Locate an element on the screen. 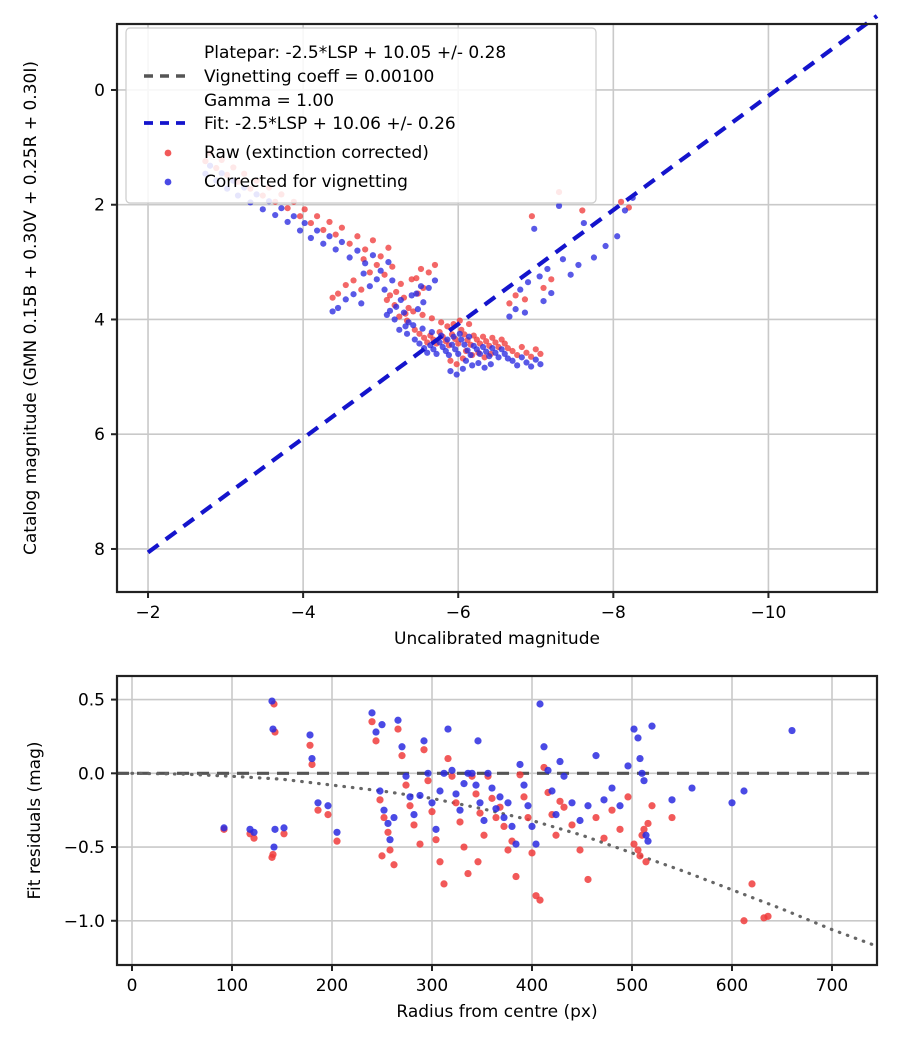  top-series-corrected is located at coordinates (419, 270).